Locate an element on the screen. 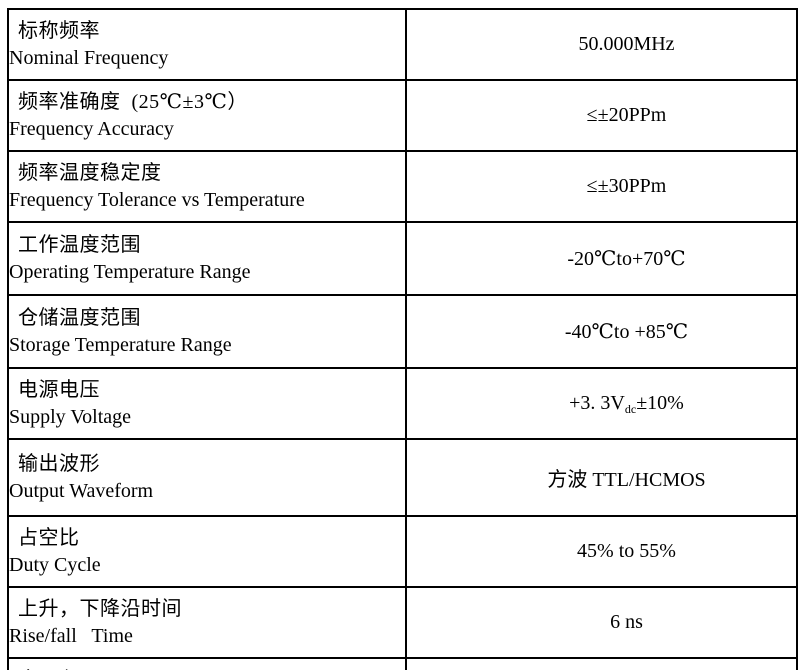 The width and height of the screenshot is (805, 670). package-label-cell: 盒 型 Package is located at coordinates (207, 663).